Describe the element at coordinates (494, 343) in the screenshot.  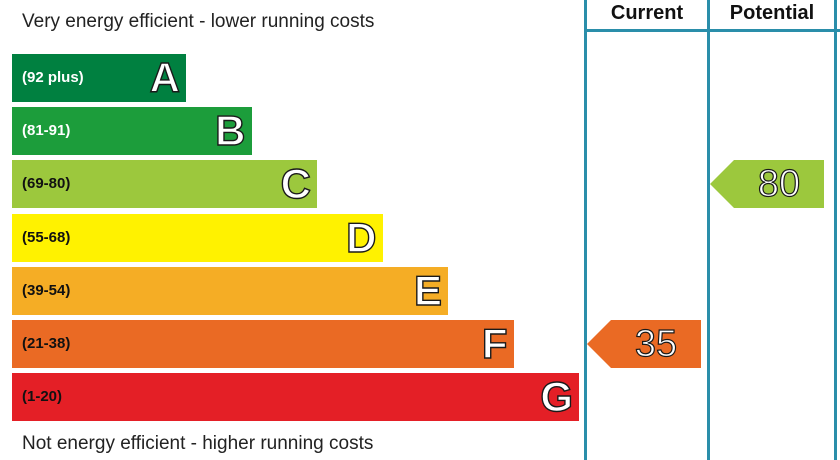
I see `band-letter-label: F` at that location.